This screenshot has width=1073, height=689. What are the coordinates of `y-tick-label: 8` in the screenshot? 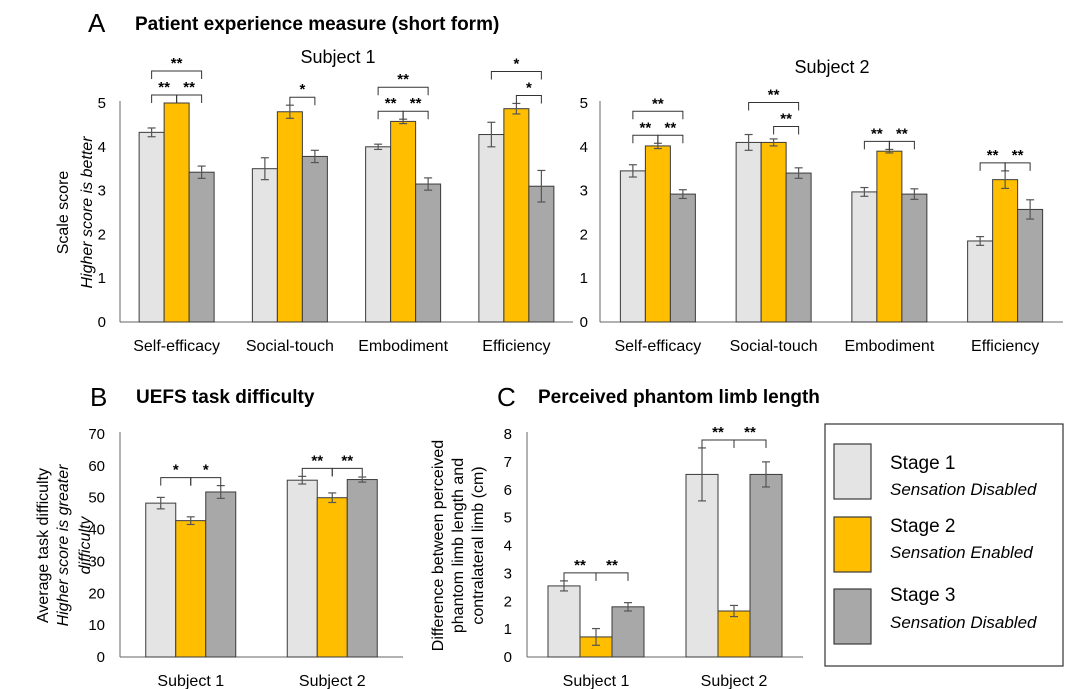 It's located at (508, 434).